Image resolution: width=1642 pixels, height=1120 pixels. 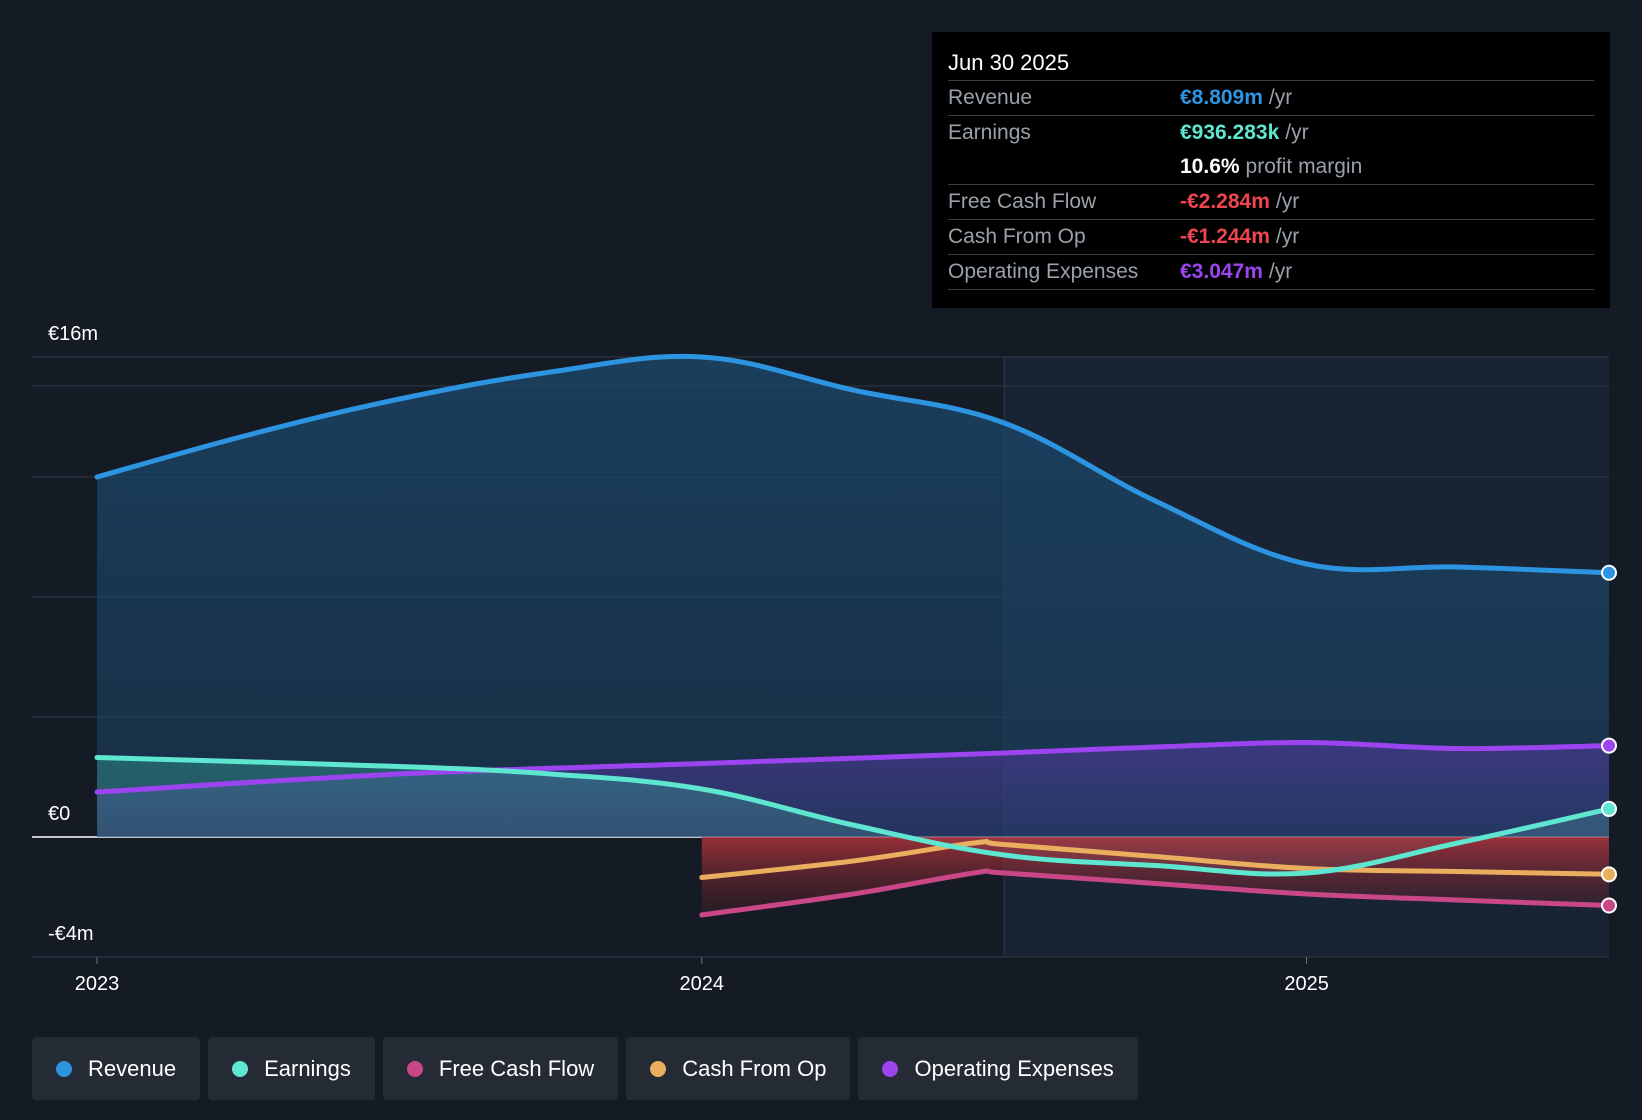 I want to click on revenue-dot-icon, so click(x=64, y=1068).